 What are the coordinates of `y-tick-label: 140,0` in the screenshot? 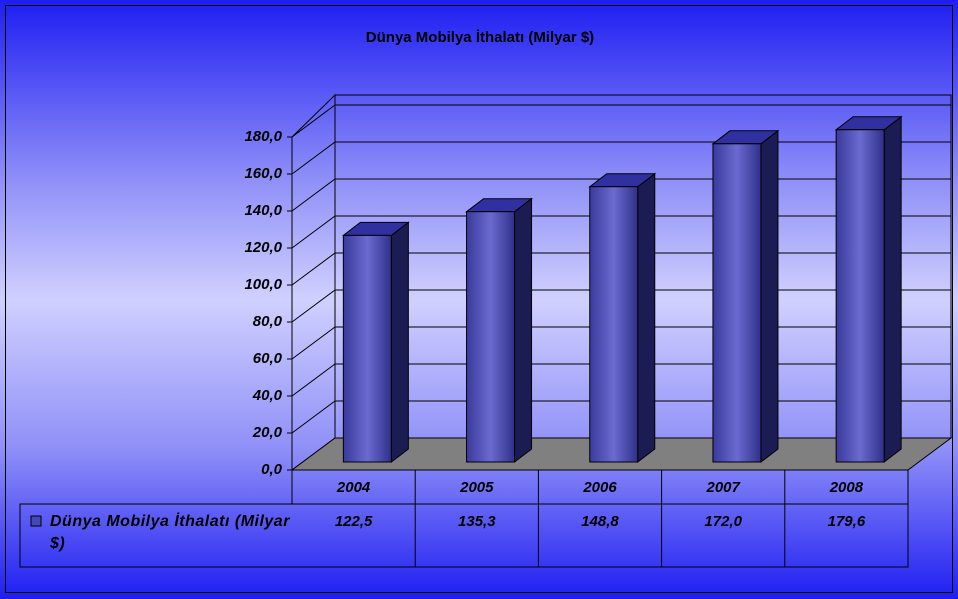 It's located at (263, 210).